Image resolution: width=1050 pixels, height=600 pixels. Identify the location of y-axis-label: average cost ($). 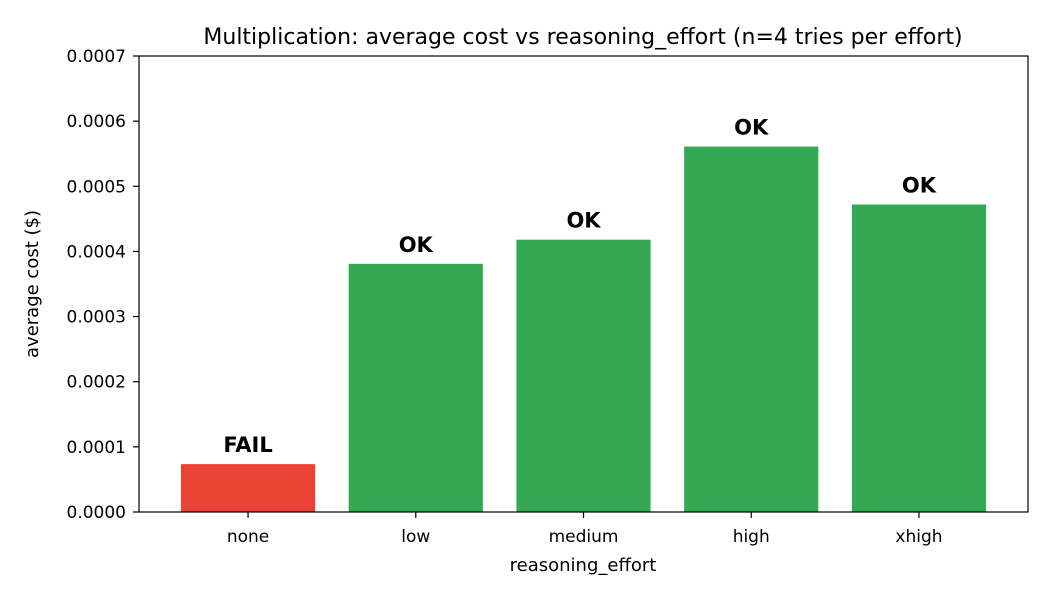
(32, 284).